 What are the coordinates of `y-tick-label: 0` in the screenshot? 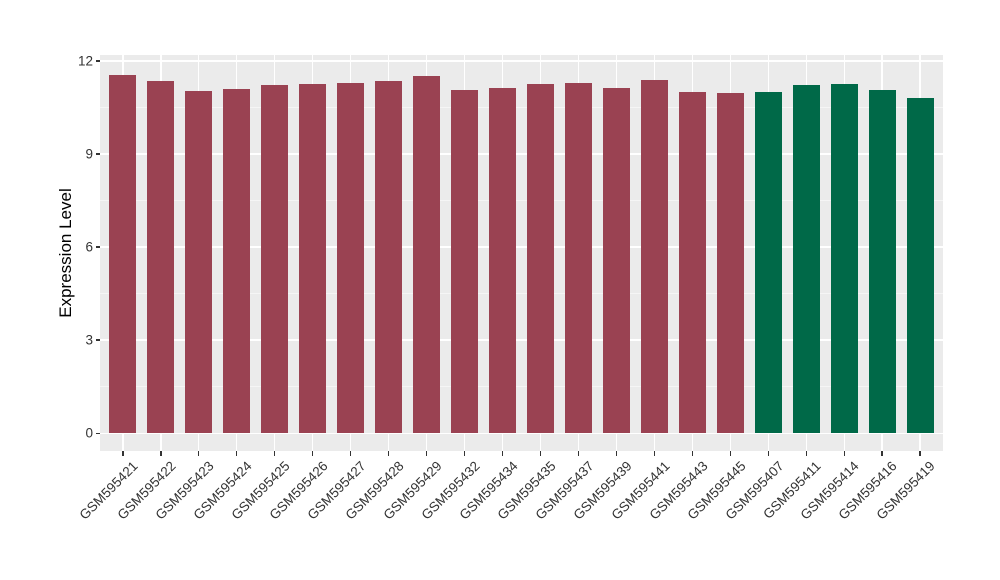 It's located at (89, 433).